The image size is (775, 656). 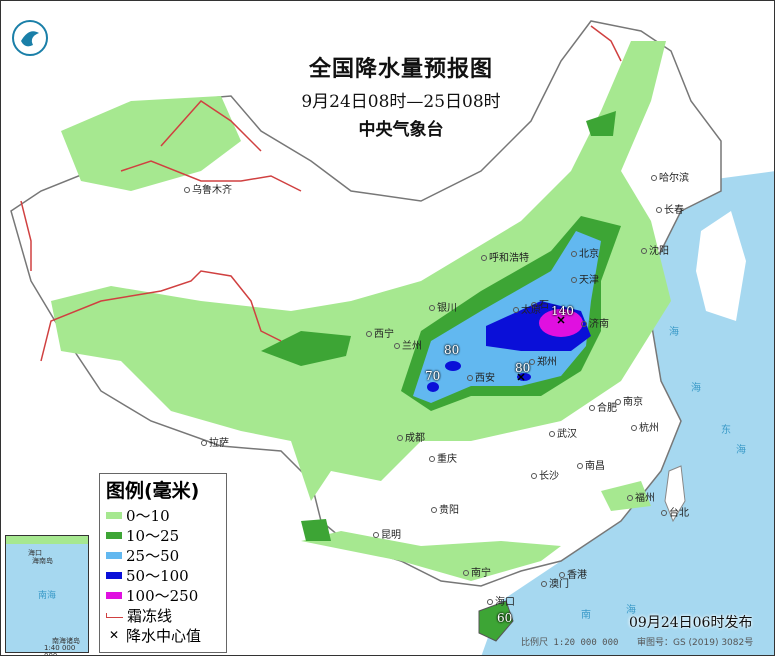 What do you see at coordinates (501, 600) in the screenshot?
I see `city-label: 海口` at bounding box center [501, 600].